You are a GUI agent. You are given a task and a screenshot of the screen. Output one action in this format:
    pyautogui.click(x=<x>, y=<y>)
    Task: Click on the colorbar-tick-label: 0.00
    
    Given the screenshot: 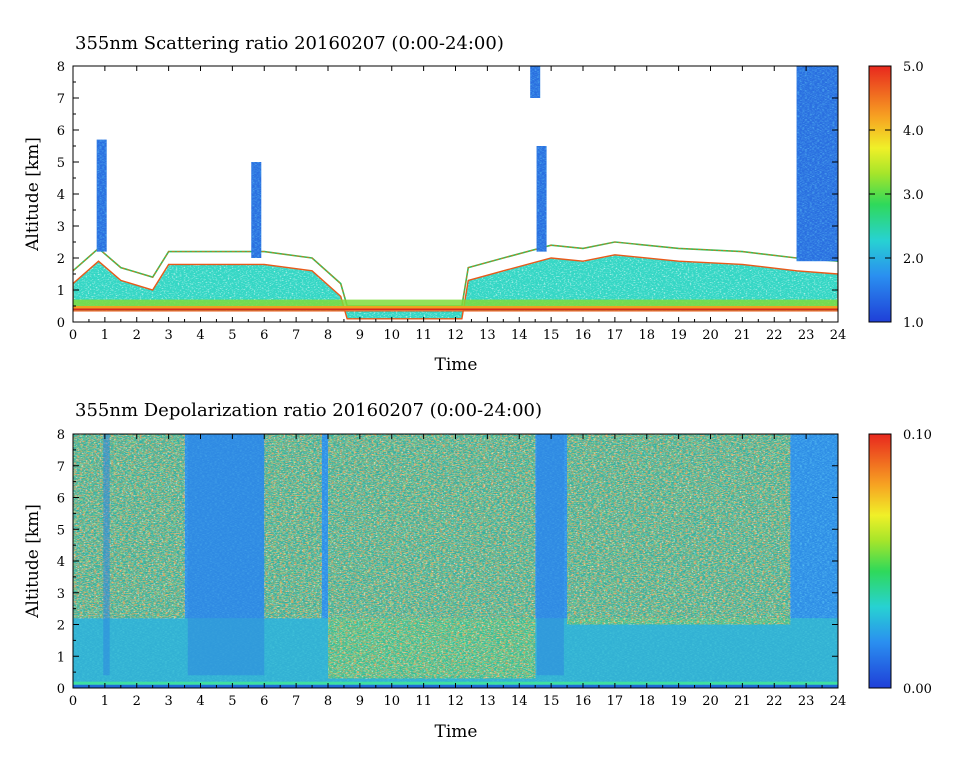 What is the action you would take?
    pyautogui.click(x=917, y=689)
    